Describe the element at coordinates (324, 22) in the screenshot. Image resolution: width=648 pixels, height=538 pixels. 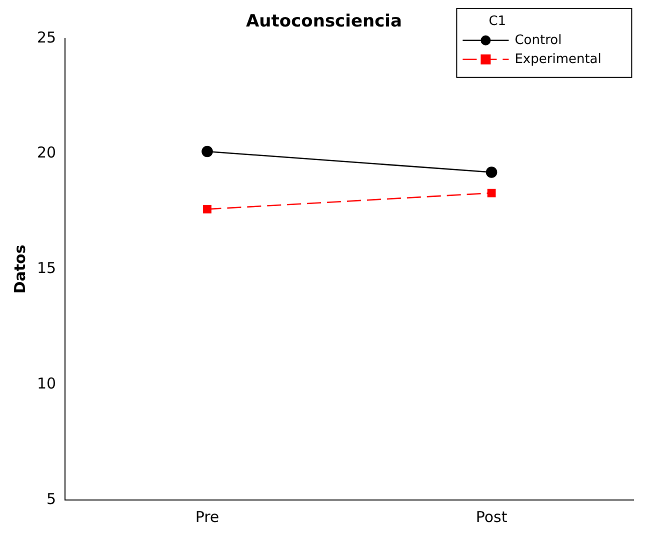
I see `chart-title: Autoconsciencia` at that location.